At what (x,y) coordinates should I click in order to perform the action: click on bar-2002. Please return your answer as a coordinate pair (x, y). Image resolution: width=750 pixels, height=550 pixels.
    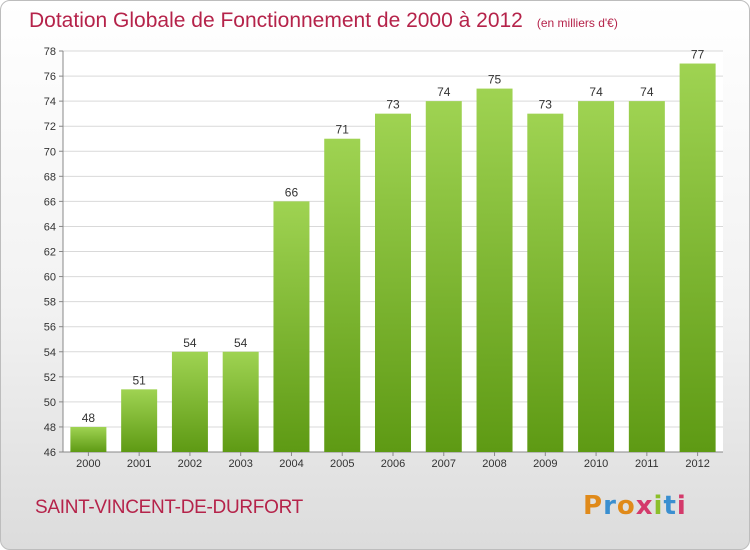
    Looking at the image, I should click on (189, 401).